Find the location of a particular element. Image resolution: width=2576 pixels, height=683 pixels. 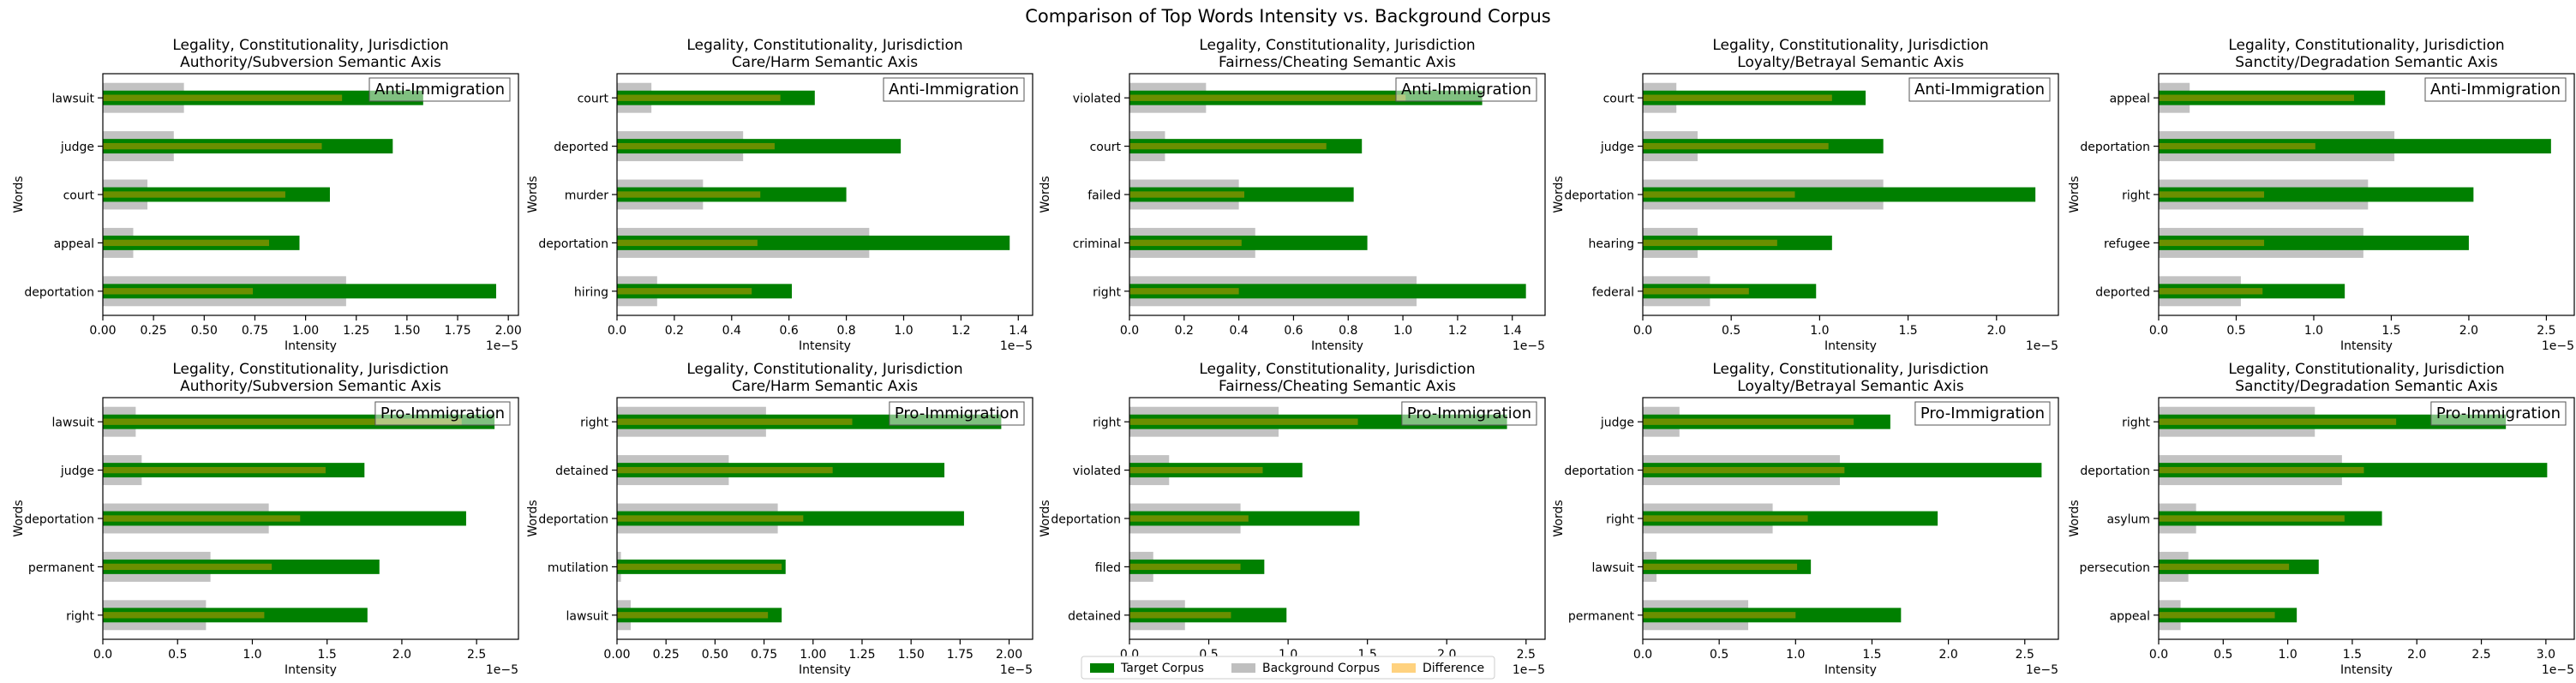

y-tick-label: murder is located at coordinates (587, 196).